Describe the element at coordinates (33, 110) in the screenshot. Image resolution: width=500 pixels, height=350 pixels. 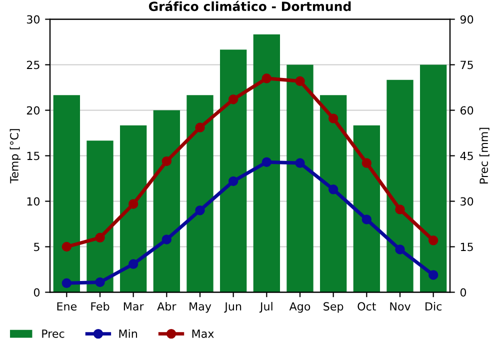
I see `y-tick-label: 20` at that location.